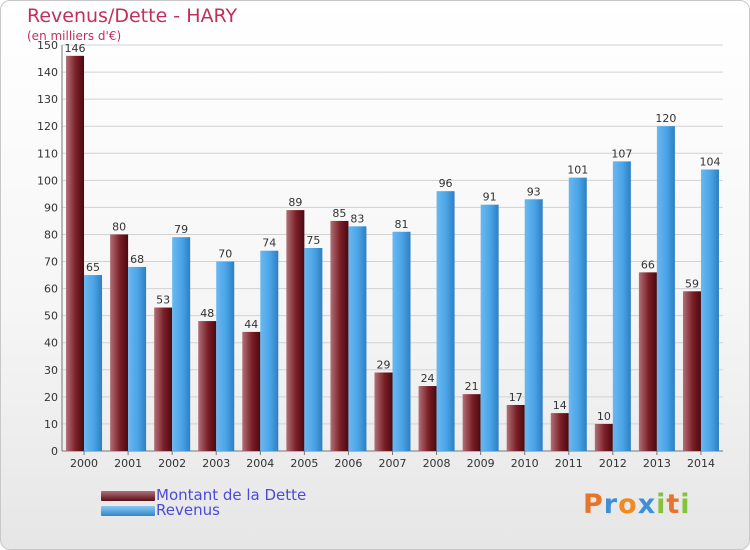 Image resolution: width=750 pixels, height=550 pixels. Describe the element at coordinates (648, 264) in the screenshot. I see `data-label-dette: 66` at that location.